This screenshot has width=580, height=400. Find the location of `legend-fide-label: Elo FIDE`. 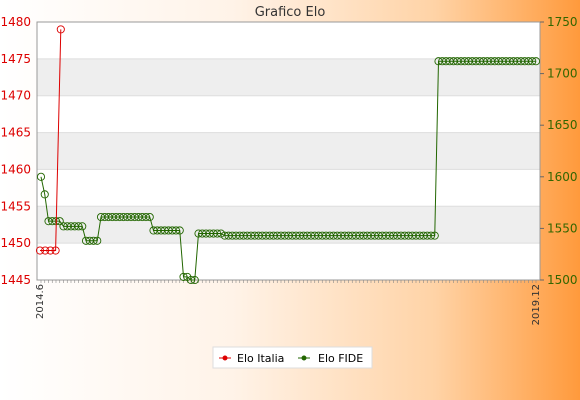

legend-fide-label: Elo FIDE is located at coordinates (340, 358).